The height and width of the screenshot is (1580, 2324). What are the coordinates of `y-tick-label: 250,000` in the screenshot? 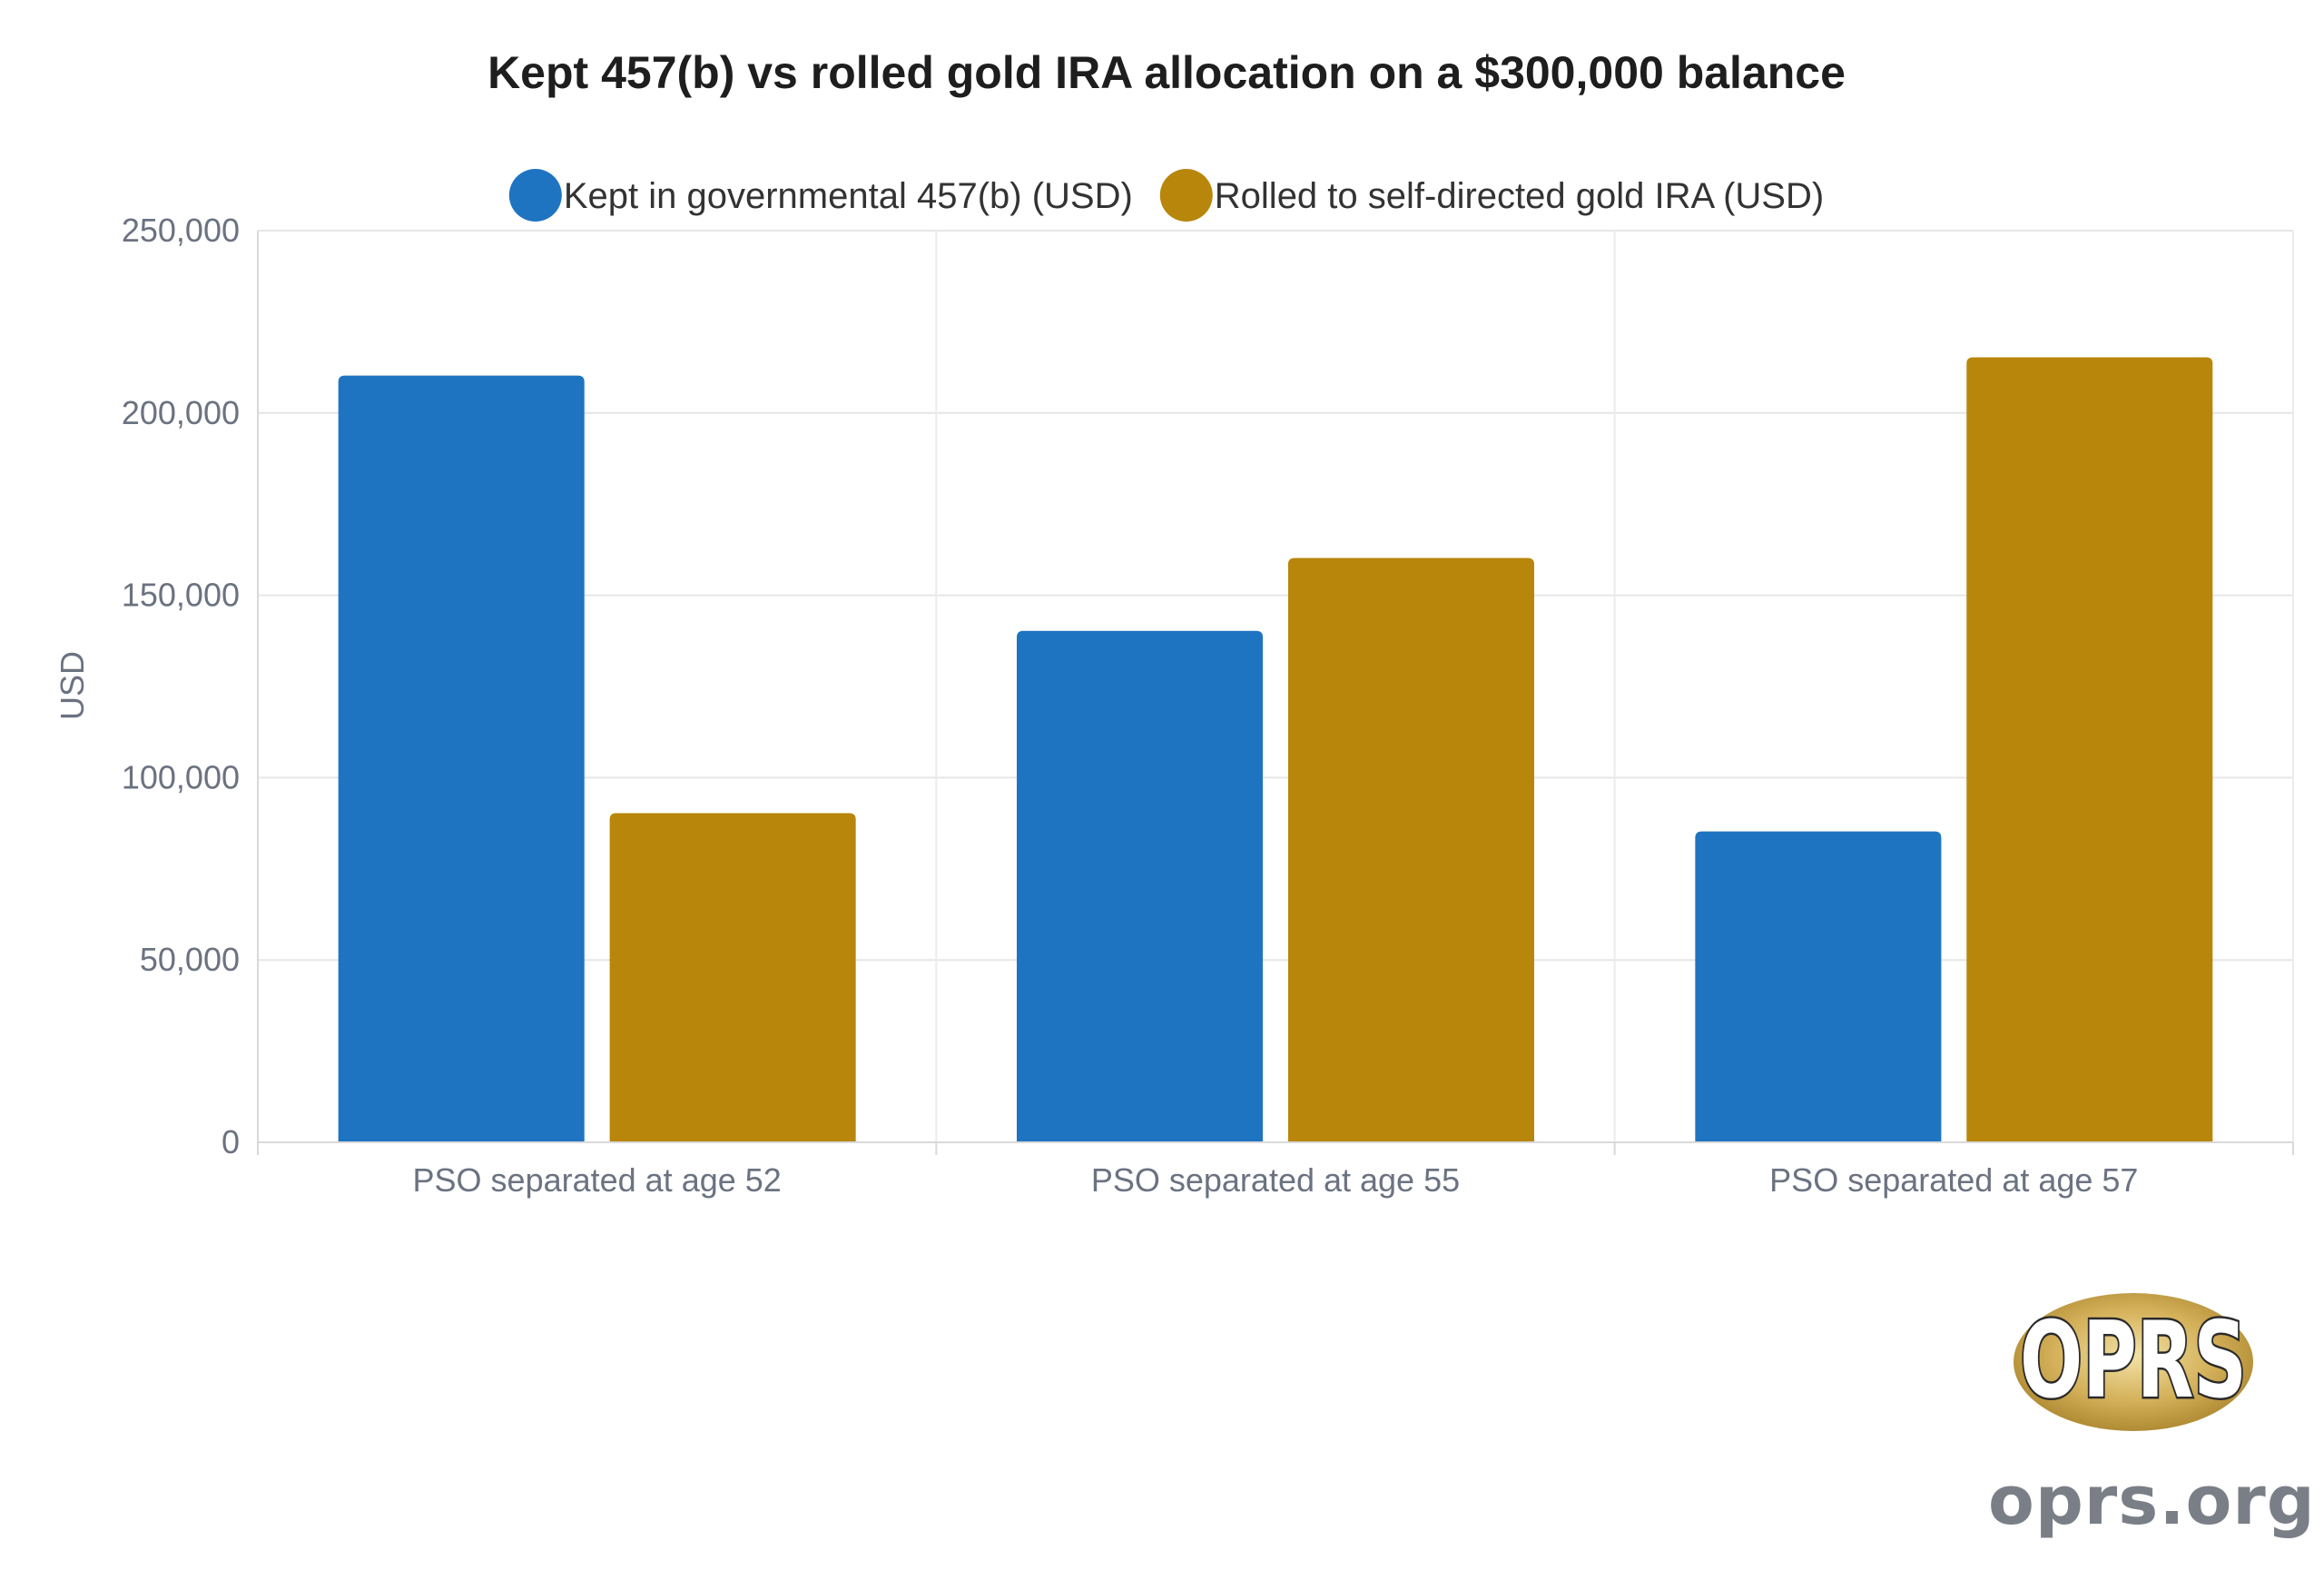 It's located at (181, 231).